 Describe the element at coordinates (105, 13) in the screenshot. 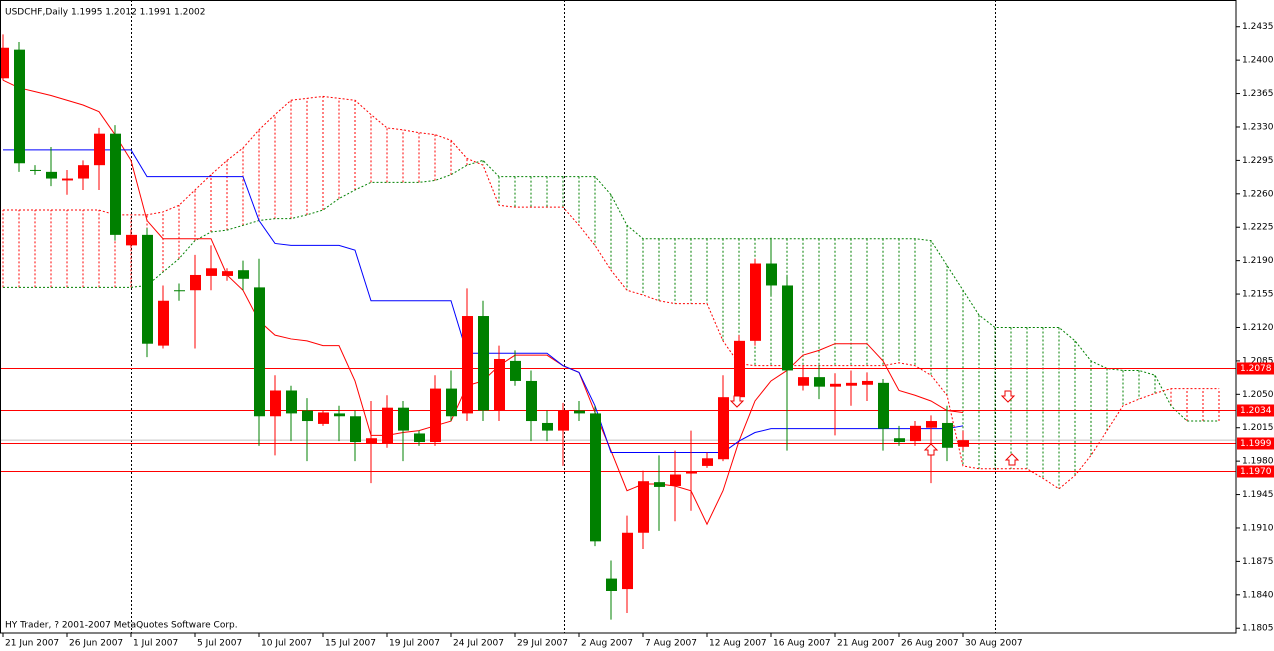

I see `chart-title: USDCHF,Daily 1.1995 1.2012 1.1991 1.2002` at that location.